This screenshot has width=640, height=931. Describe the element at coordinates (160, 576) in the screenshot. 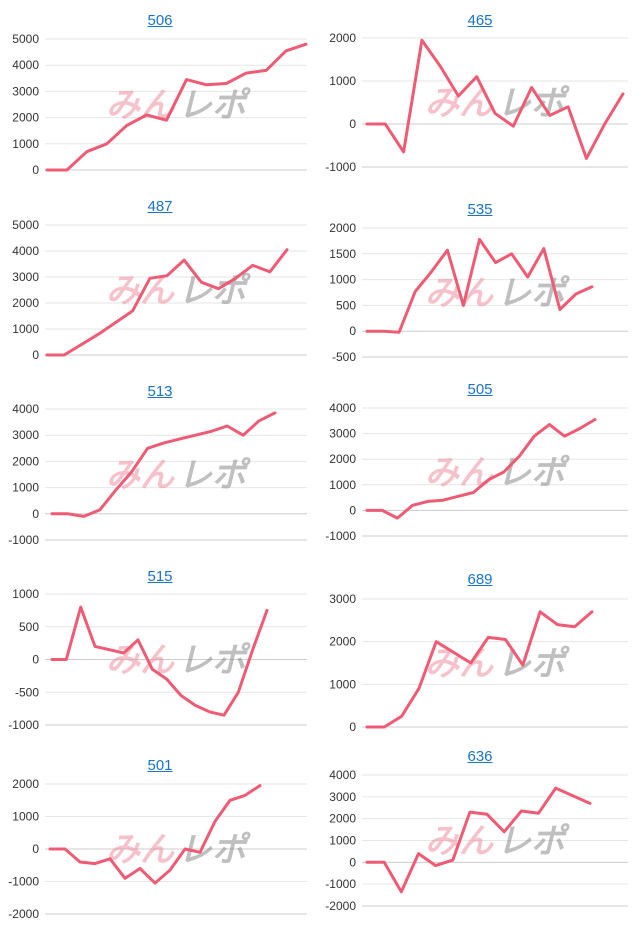

I see `chart-title-link: 515` at that location.